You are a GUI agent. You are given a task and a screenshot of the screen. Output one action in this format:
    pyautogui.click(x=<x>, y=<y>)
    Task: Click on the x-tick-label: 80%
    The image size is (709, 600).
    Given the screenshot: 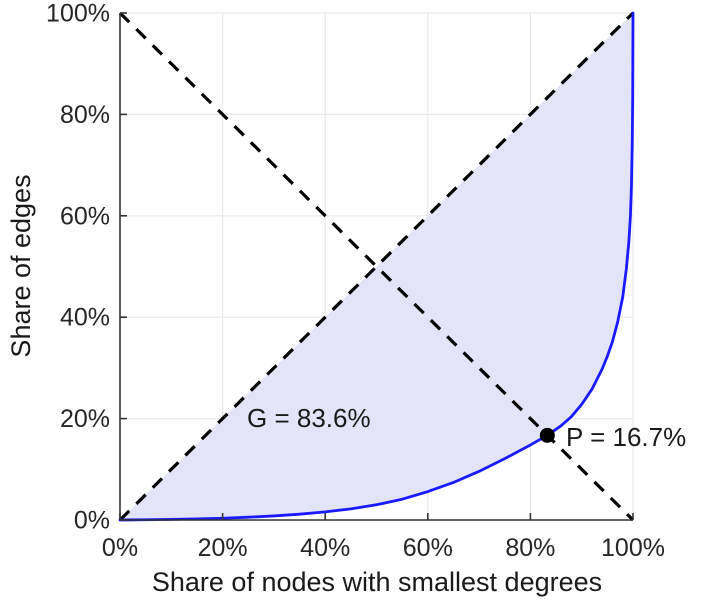 What is the action you would take?
    pyautogui.click(x=530, y=548)
    